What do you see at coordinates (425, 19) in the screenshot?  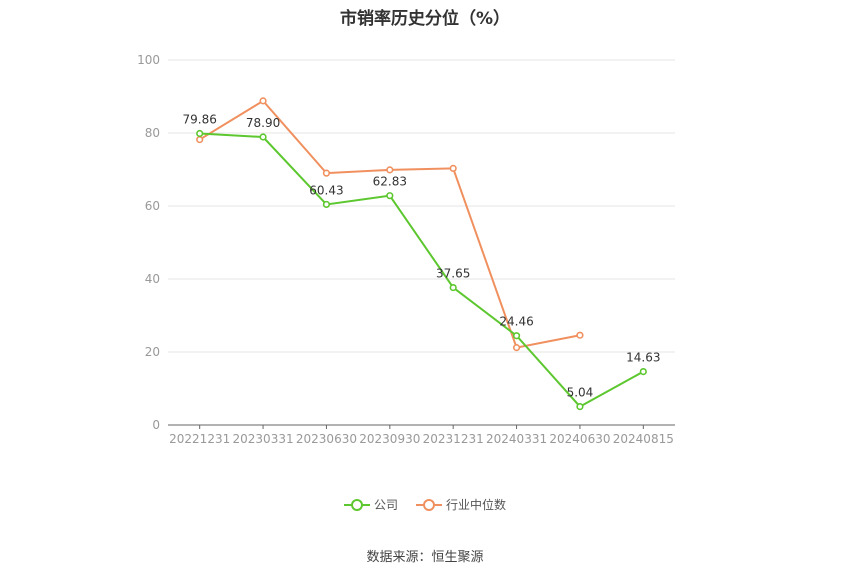 I see `chart-title: 市销率历史分位（%）` at bounding box center [425, 19].